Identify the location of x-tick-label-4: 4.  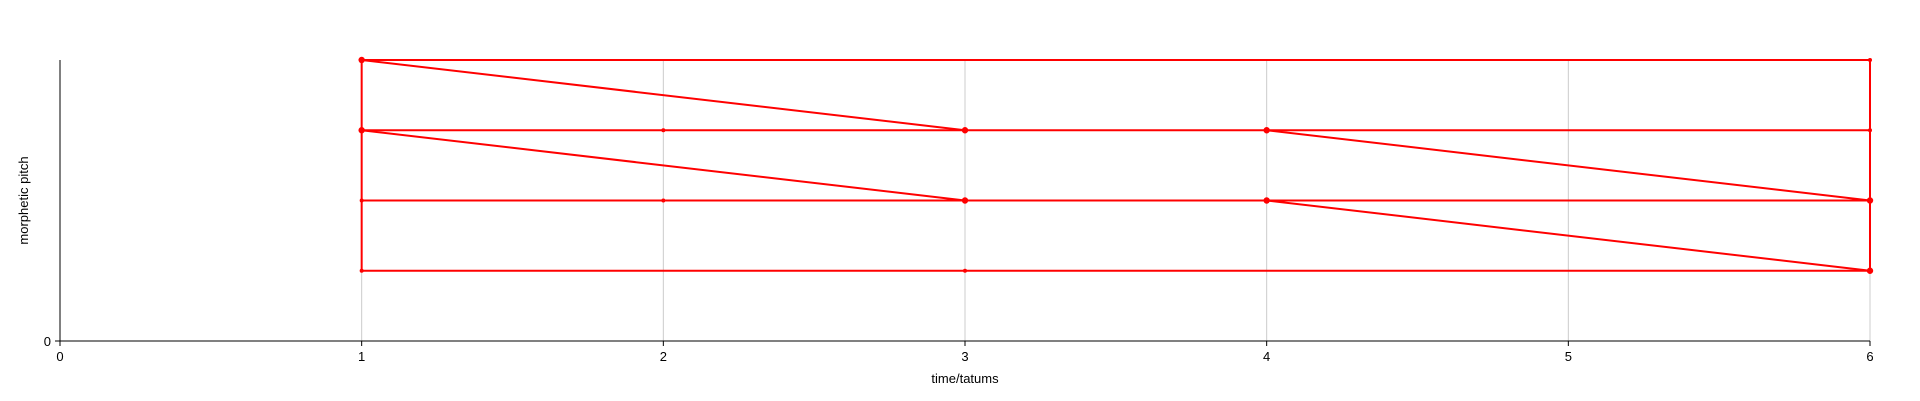
(1266, 356).